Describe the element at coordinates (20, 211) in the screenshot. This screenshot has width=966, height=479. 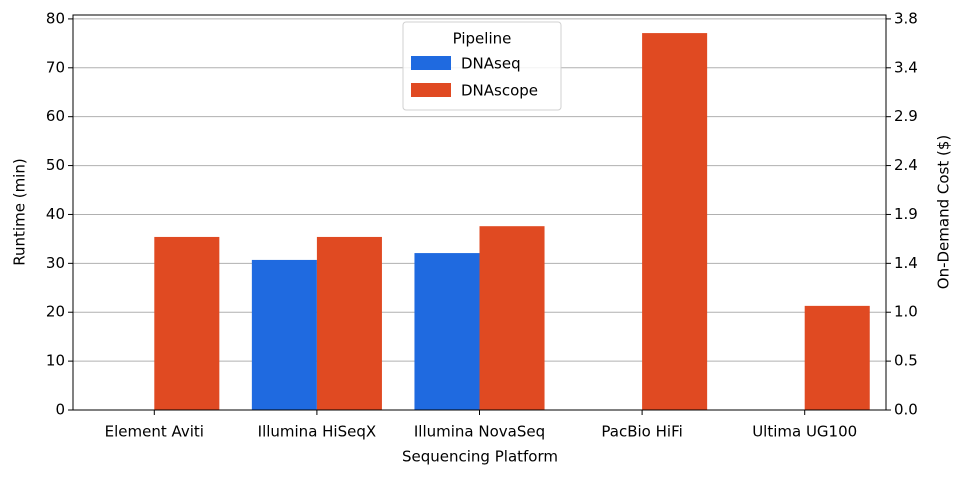
I see `y-axis-label: Runtime (min)` at that location.